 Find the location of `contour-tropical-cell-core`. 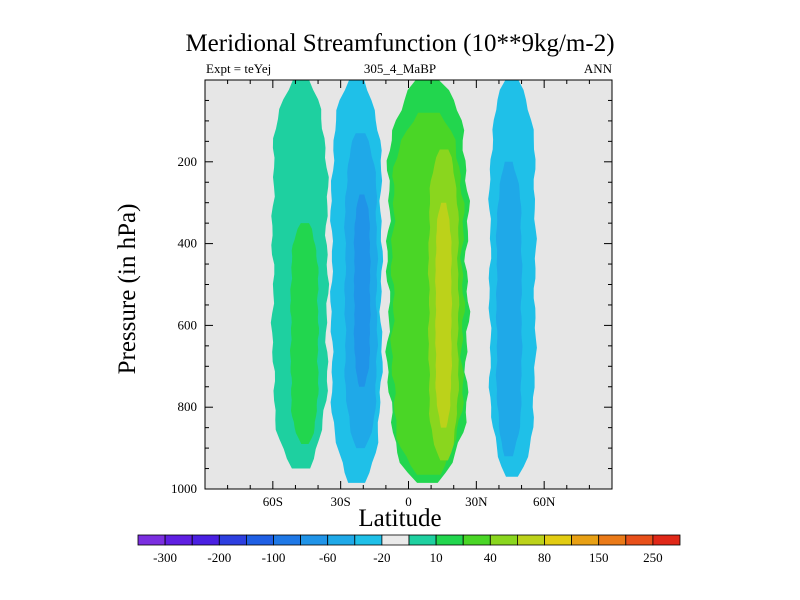

contour-tropical-cell-core is located at coordinates (444, 315).